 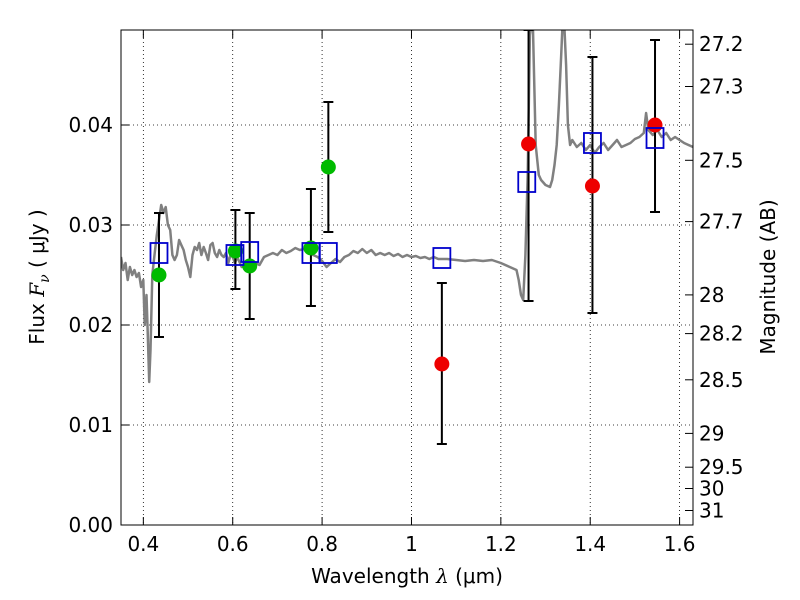 I want to click on x-tick-label: 1.6, so click(x=680, y=544).